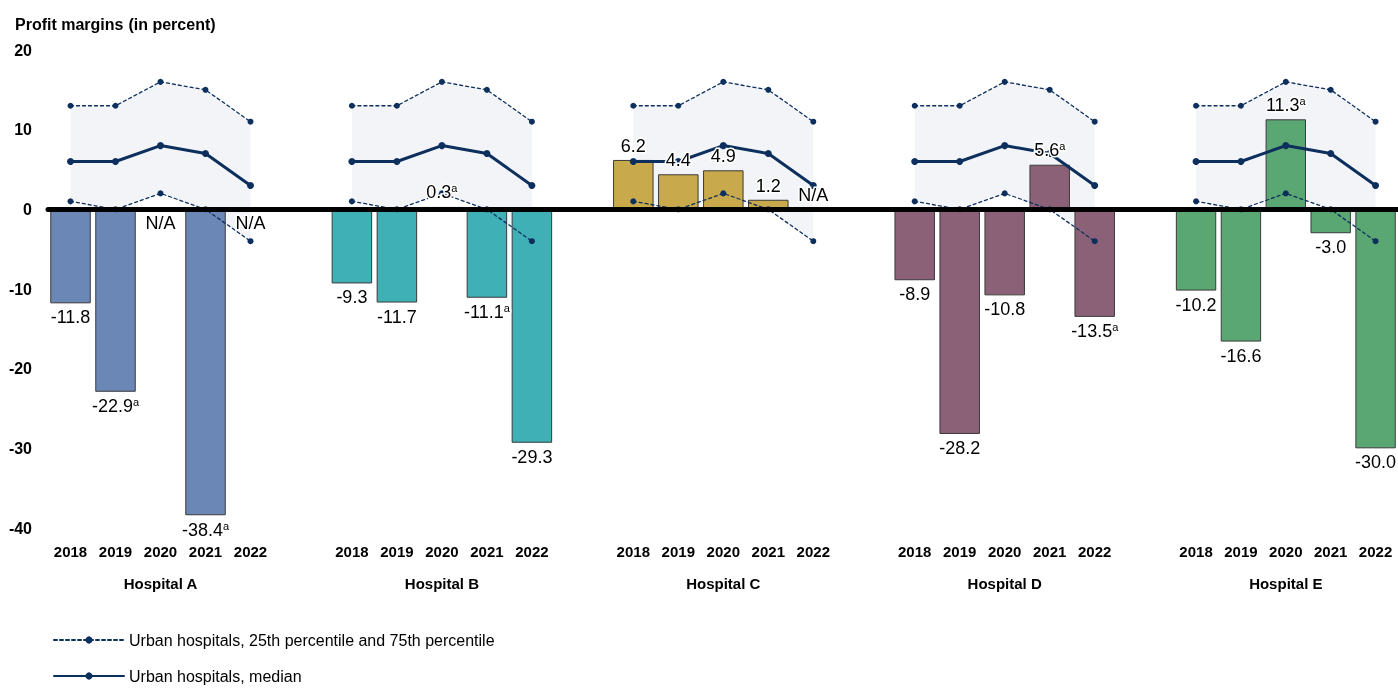 The image size is (1398, 689). Describe the element at coordinates (28, 209) in the screenshot. I see `y-tick-label: 0` at that location.